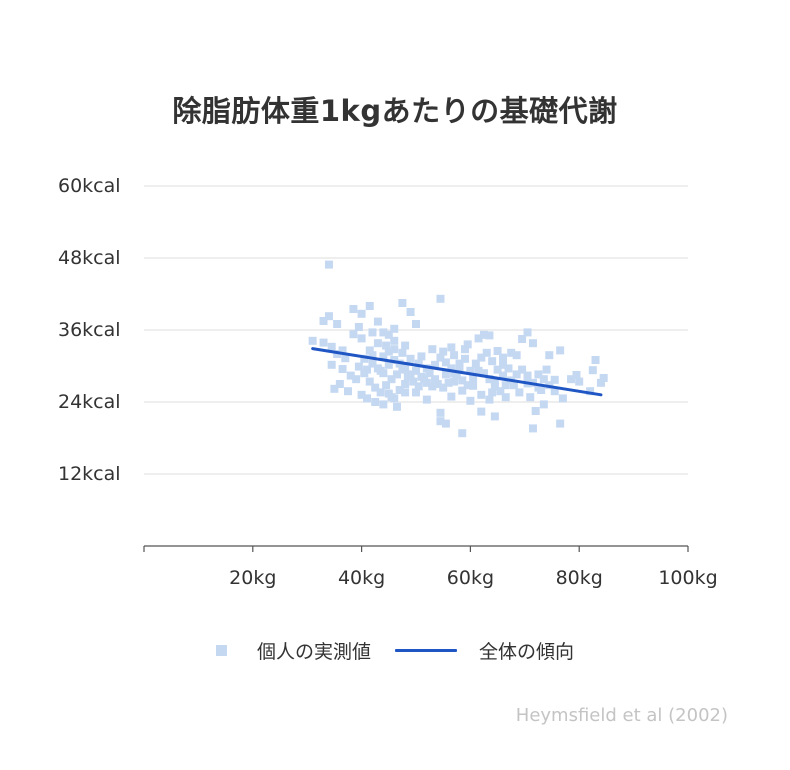 This screenshot has height=770, width=790. What do you see at coordinates (89, 330) in the screenshot?
I see `y-axis-labels: 12kcal 24kcal 36kcal 48kcal 60kcal` at bounding box center [89, 330].